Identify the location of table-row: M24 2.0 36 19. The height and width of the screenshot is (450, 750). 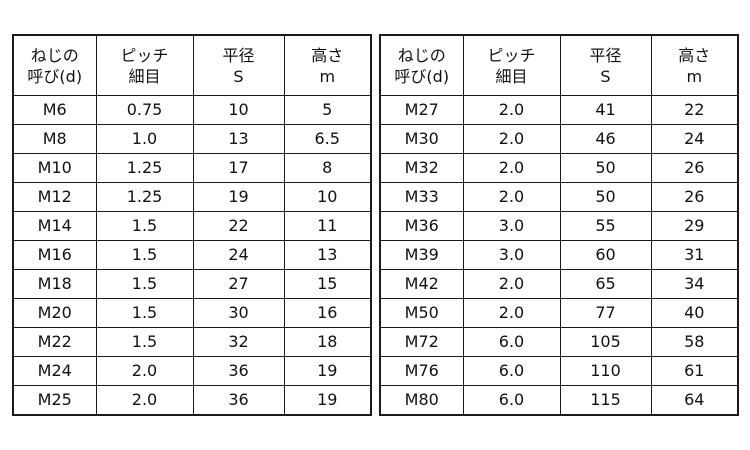
(192, 371).